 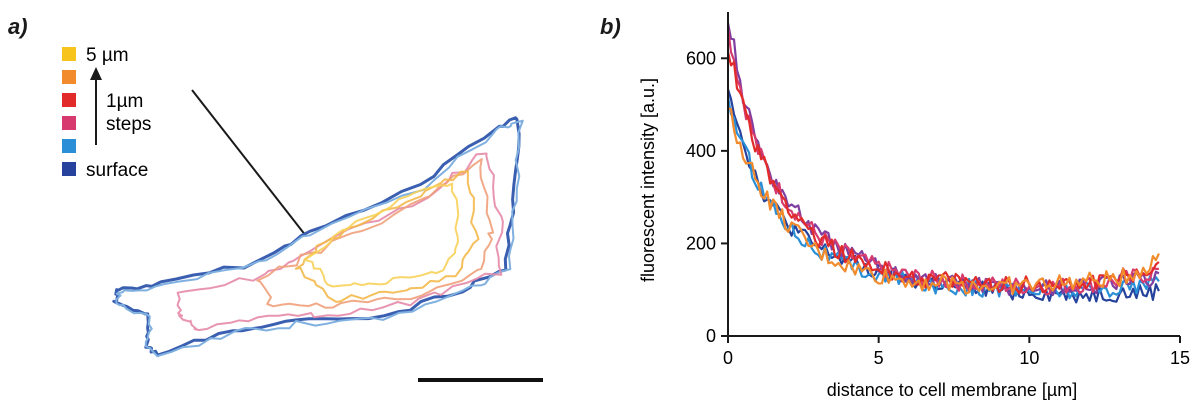 I want to click on legend-label: 5 µm, so click(x=107, y=55).